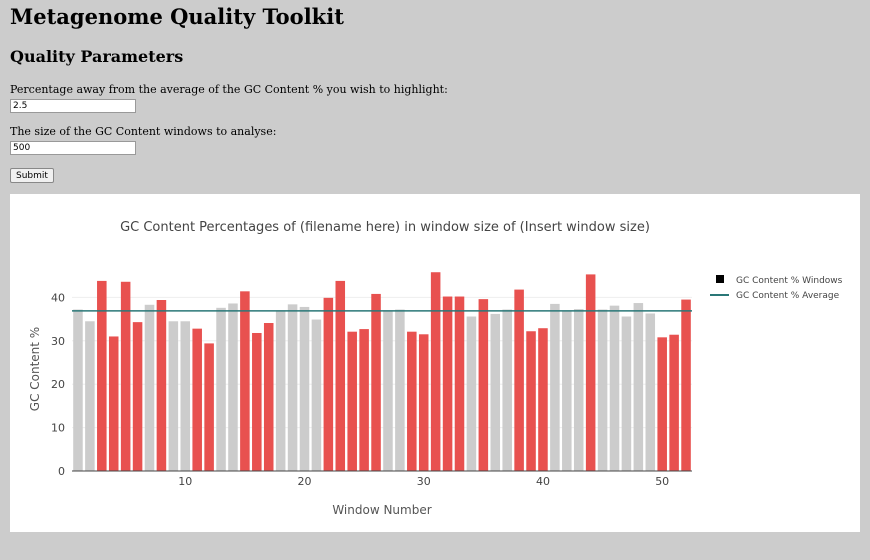 The height and width of the screenshot is (560, 870). What do you see at coordinates (73, 148) in the screenshot?
I see `window-size-input` at bounding box center [73, 148].